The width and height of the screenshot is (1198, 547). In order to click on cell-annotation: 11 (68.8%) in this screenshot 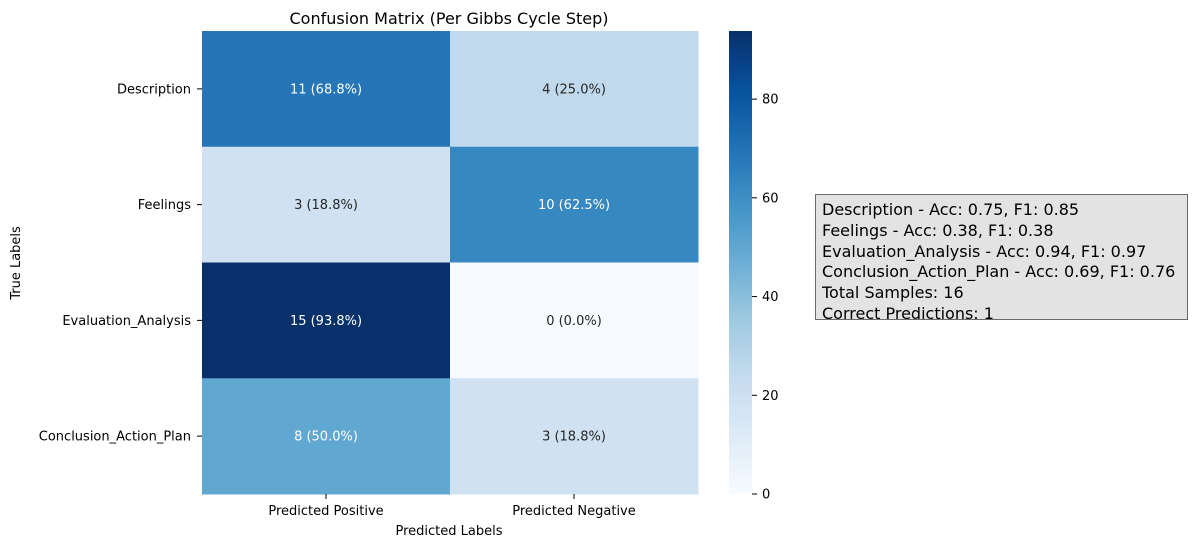, I will do `click(326, 89)`.